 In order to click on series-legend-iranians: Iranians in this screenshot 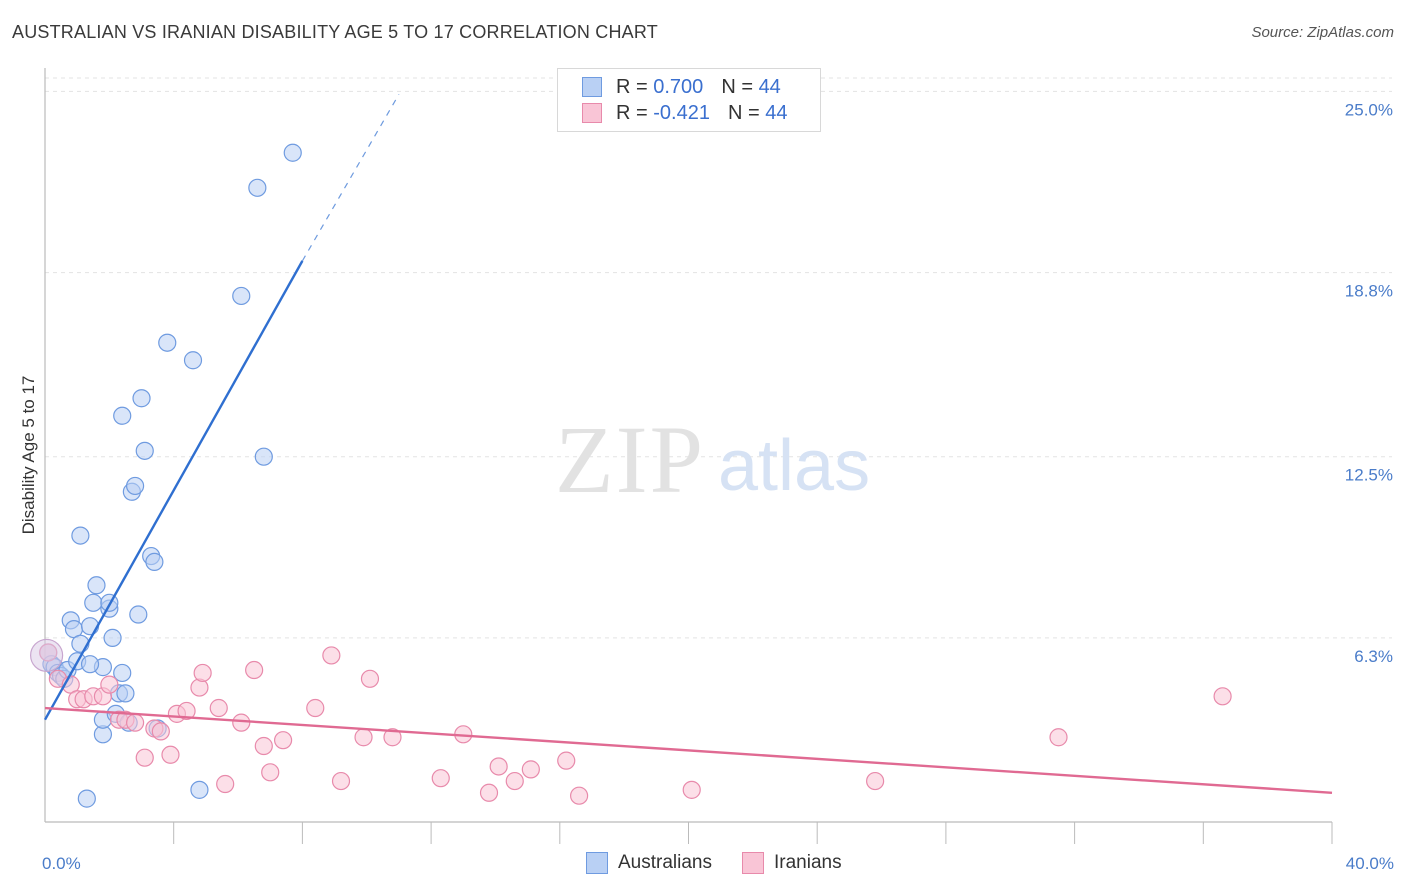, I will do `click(792, 863)`.